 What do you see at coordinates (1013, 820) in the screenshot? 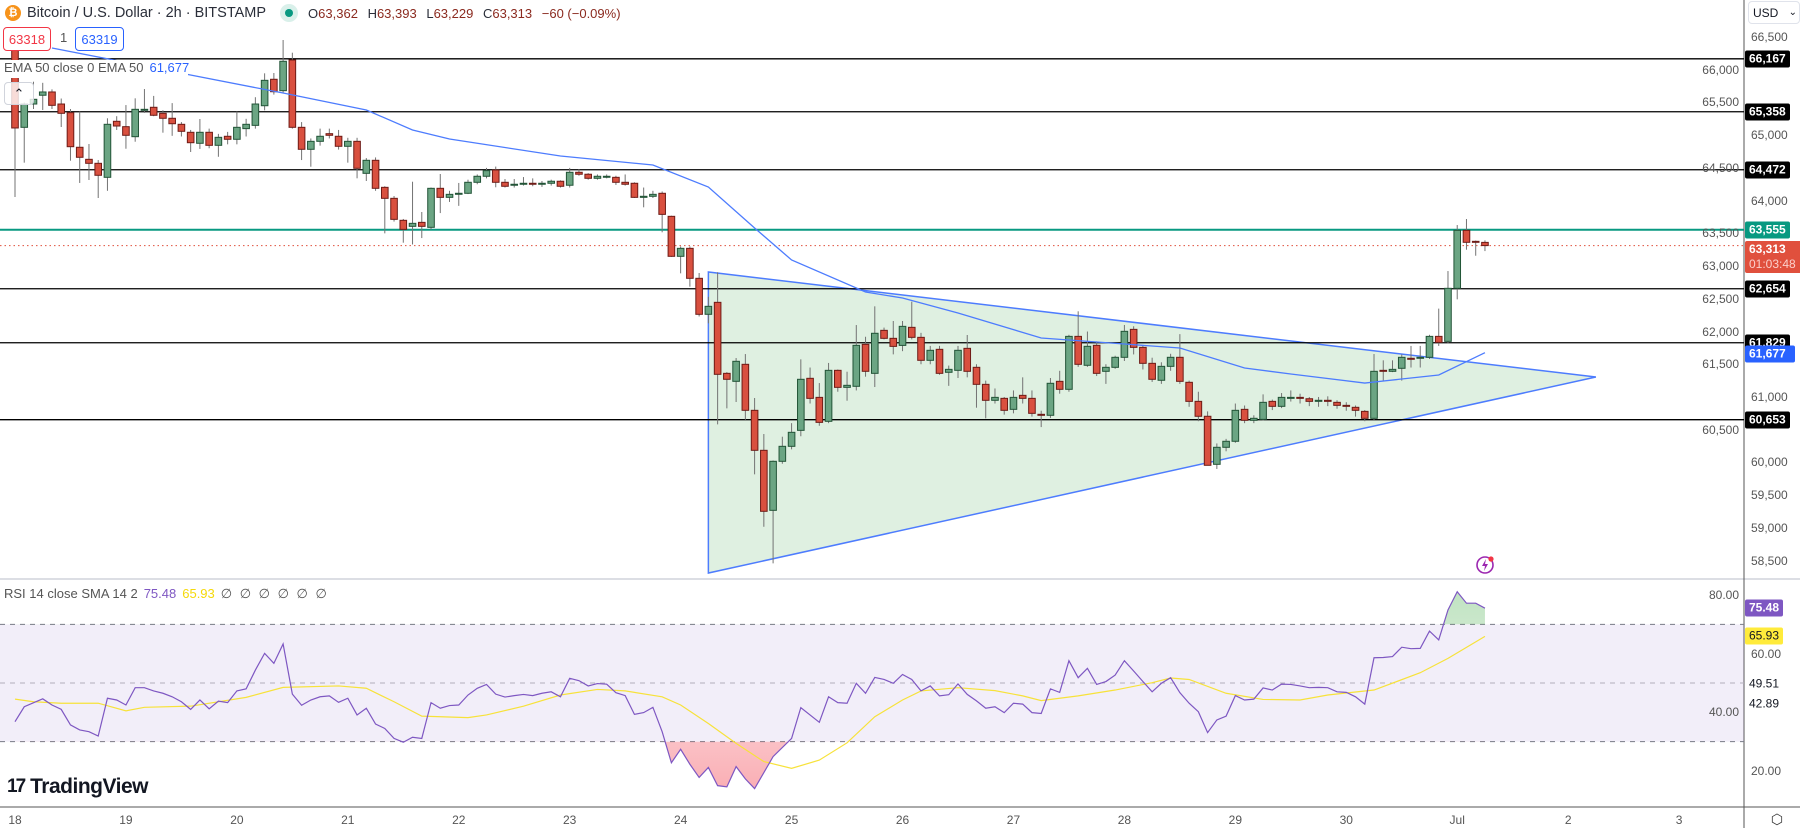
I see `date-tick-label: 27` at bounding box center [1013, 820].